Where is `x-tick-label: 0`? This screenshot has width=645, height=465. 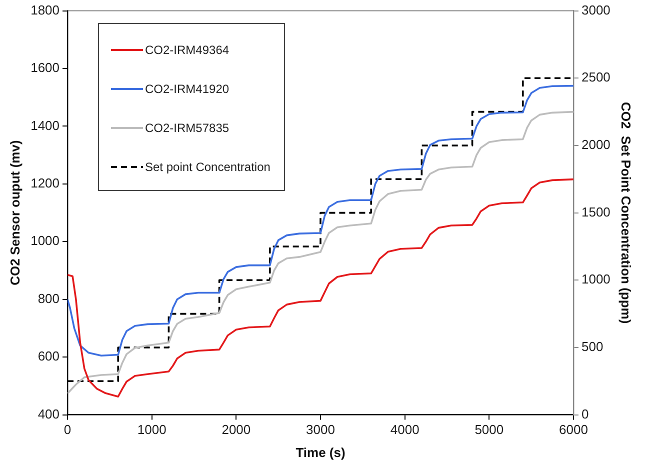 x-tick-label: 0 is located at coordinates (68, 430).